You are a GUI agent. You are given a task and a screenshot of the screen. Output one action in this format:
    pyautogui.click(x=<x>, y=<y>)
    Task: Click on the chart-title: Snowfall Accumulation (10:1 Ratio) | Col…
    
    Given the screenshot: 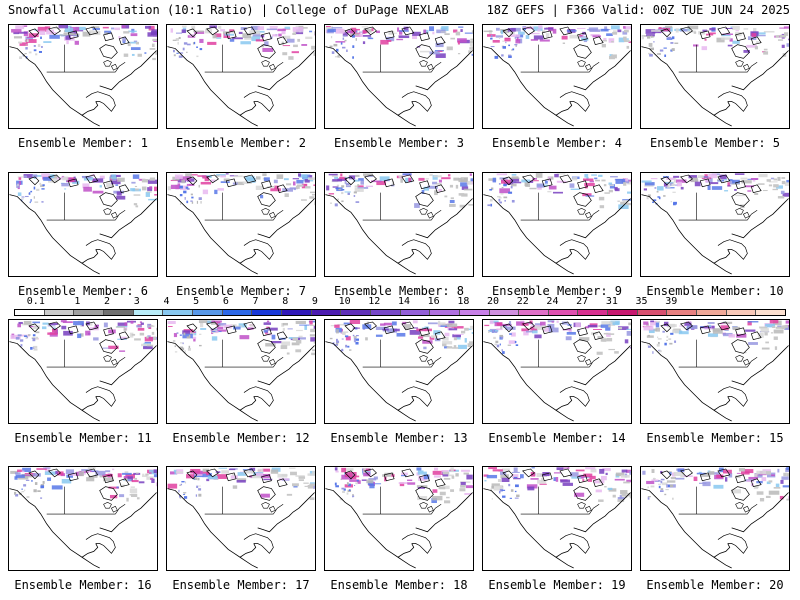 What is the action you would take?
    pyautogui.click(x=228, y=10)
    